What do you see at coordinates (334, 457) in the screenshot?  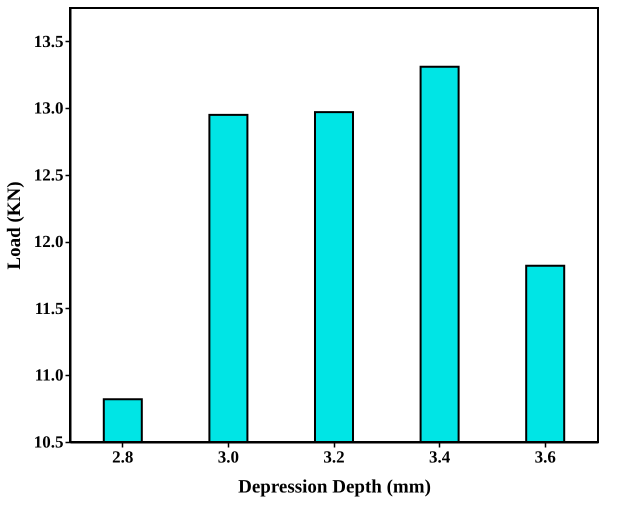 I see `x-tick-label: 3.2` at bounding box center [334, 457].